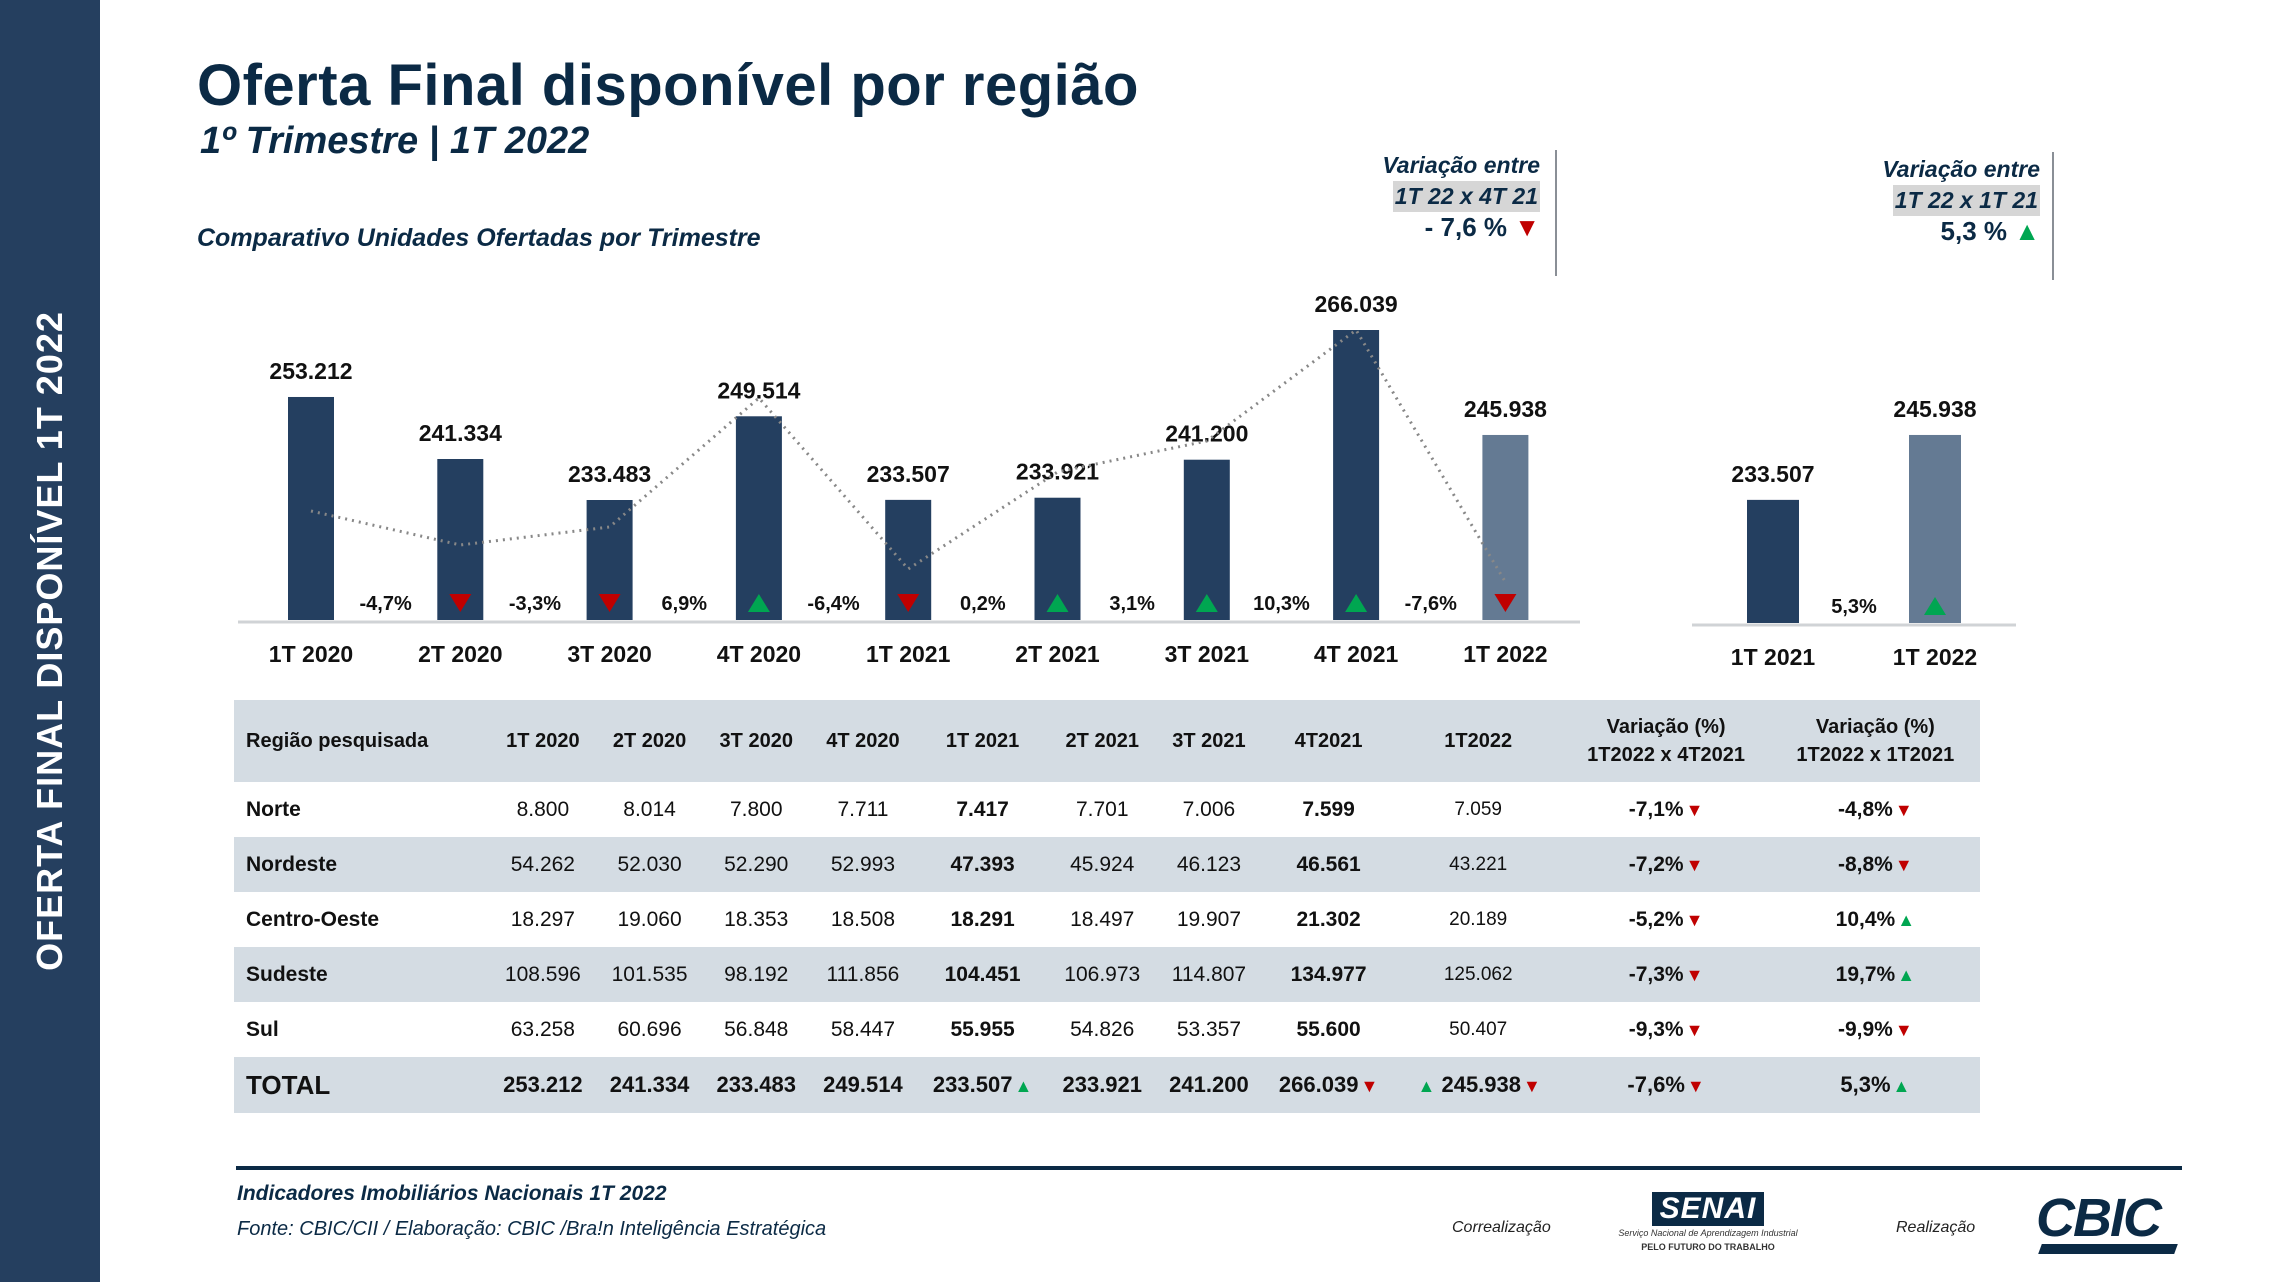 The height and width of the screenshot is (1282, 2284). I want to click on variation-cell: -4,8% ▼, so click(1875, 809).